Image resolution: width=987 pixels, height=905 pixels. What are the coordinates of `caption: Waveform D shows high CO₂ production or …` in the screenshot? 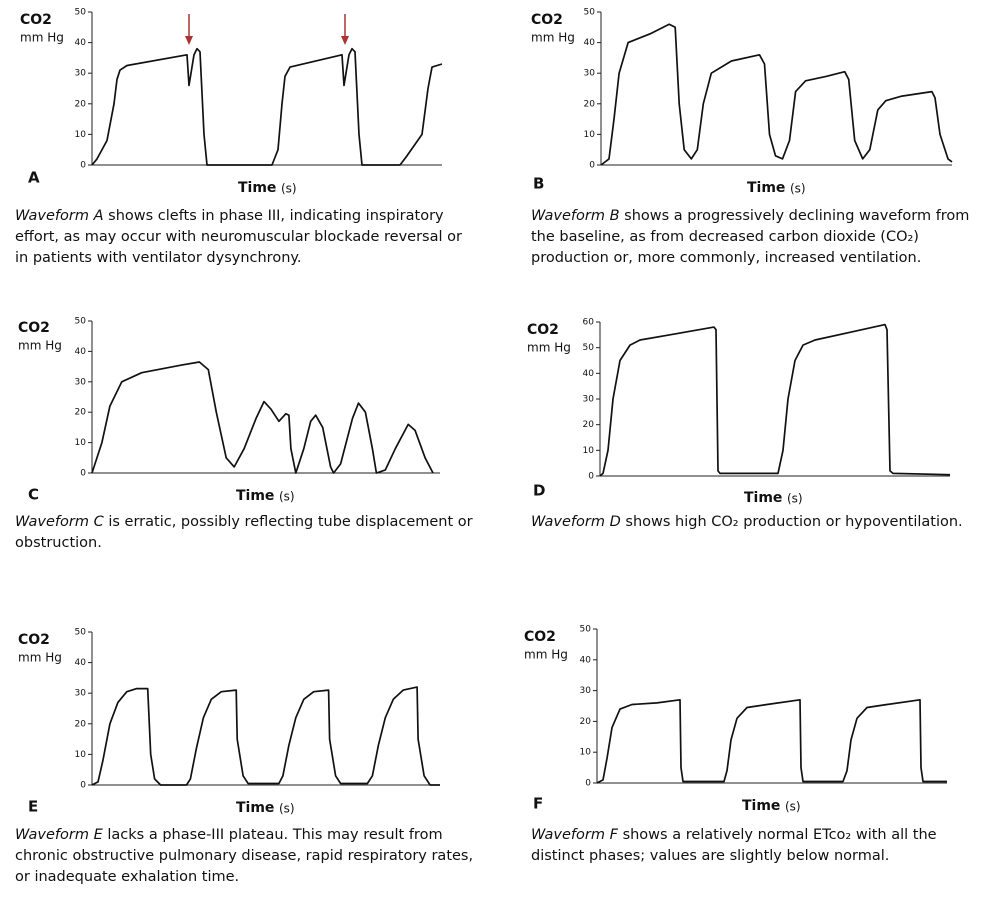 It's located at (759, 522).